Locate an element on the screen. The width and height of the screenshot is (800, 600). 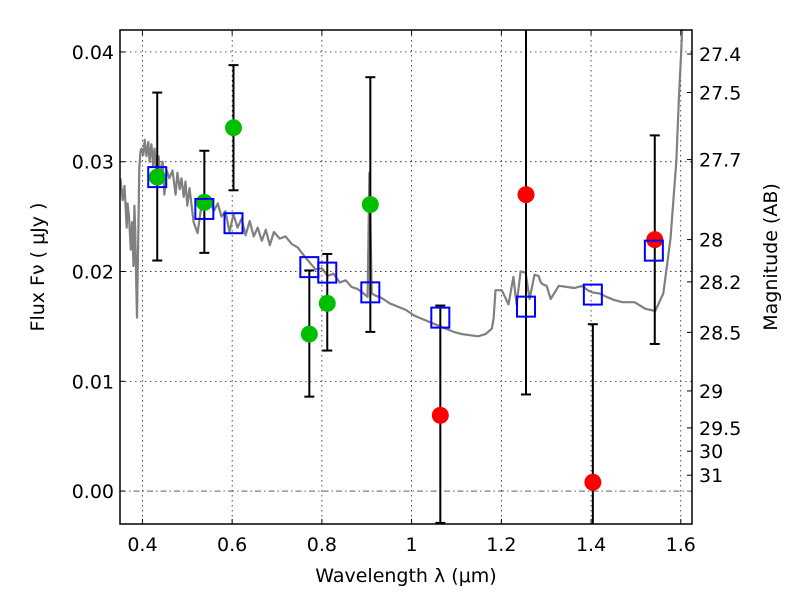
x-tick-label: 1.2 is located at coordinates (501, 545).